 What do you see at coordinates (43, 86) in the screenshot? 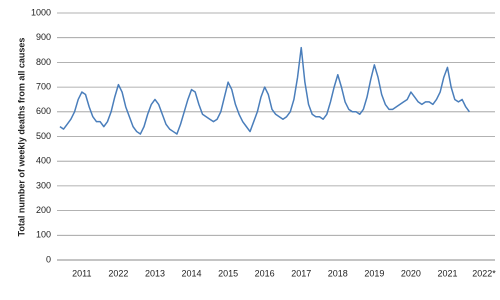
I see `y-tick-label: 700` at bounding box center [43, 86].